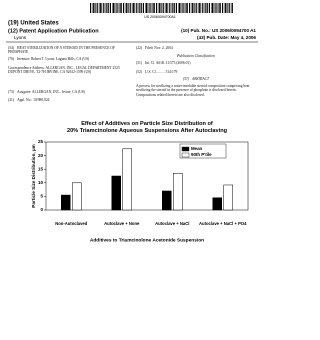  I want to click on legend-frame, so click(203, 151).